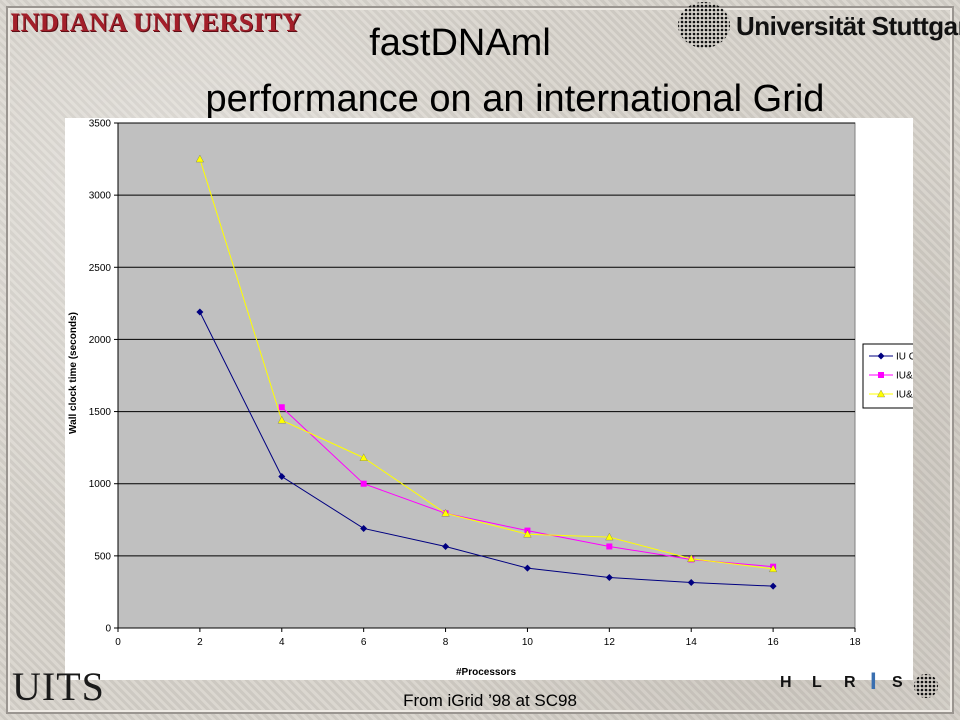  Describe the element at coordinates (891, 357) in the screenshot. I see `legend-item: IU Only` at that location.